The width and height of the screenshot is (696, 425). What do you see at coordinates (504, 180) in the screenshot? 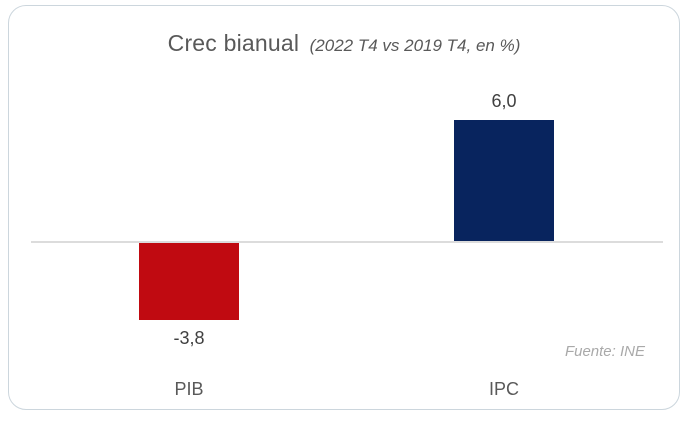
I see `bar-ipc` at bounding box center [504, 180].